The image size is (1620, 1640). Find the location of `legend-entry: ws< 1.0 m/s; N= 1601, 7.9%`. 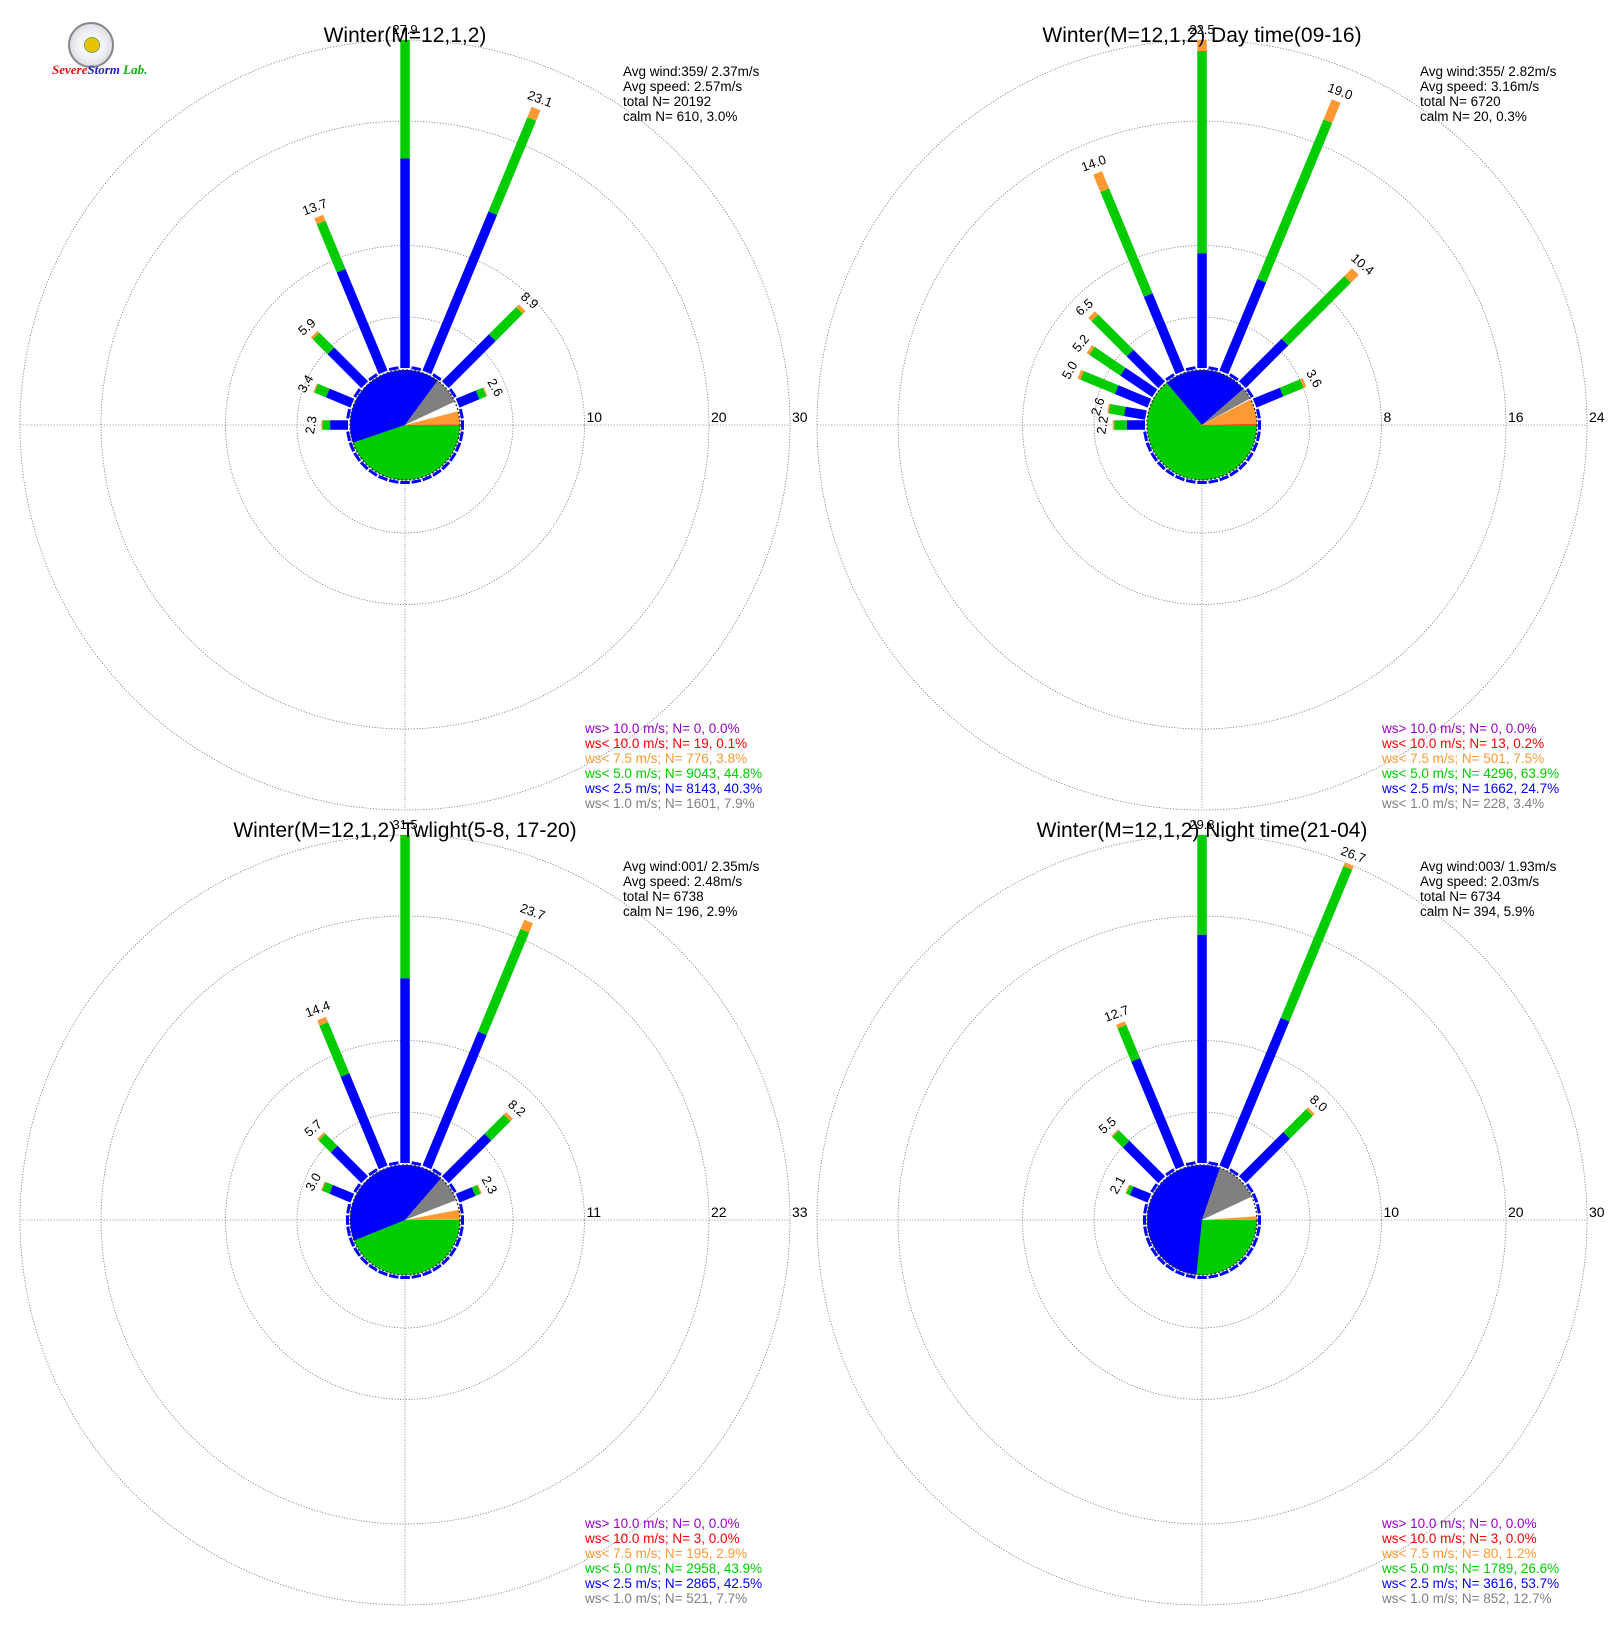

legend-entry: ws< 1.0 m/s; N= 1601, 7.9% is located at coordinates (669, 803).